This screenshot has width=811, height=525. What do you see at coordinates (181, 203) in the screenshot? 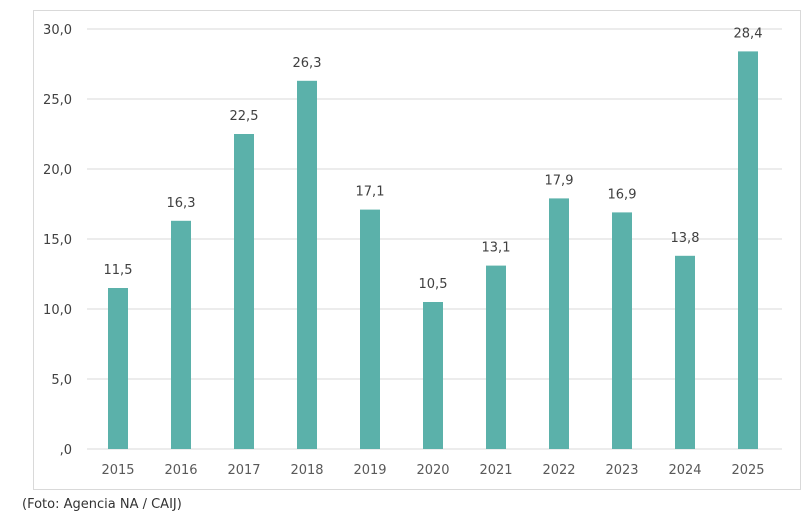
I see `data-label: 16,3` at bounding box center [181, 203].